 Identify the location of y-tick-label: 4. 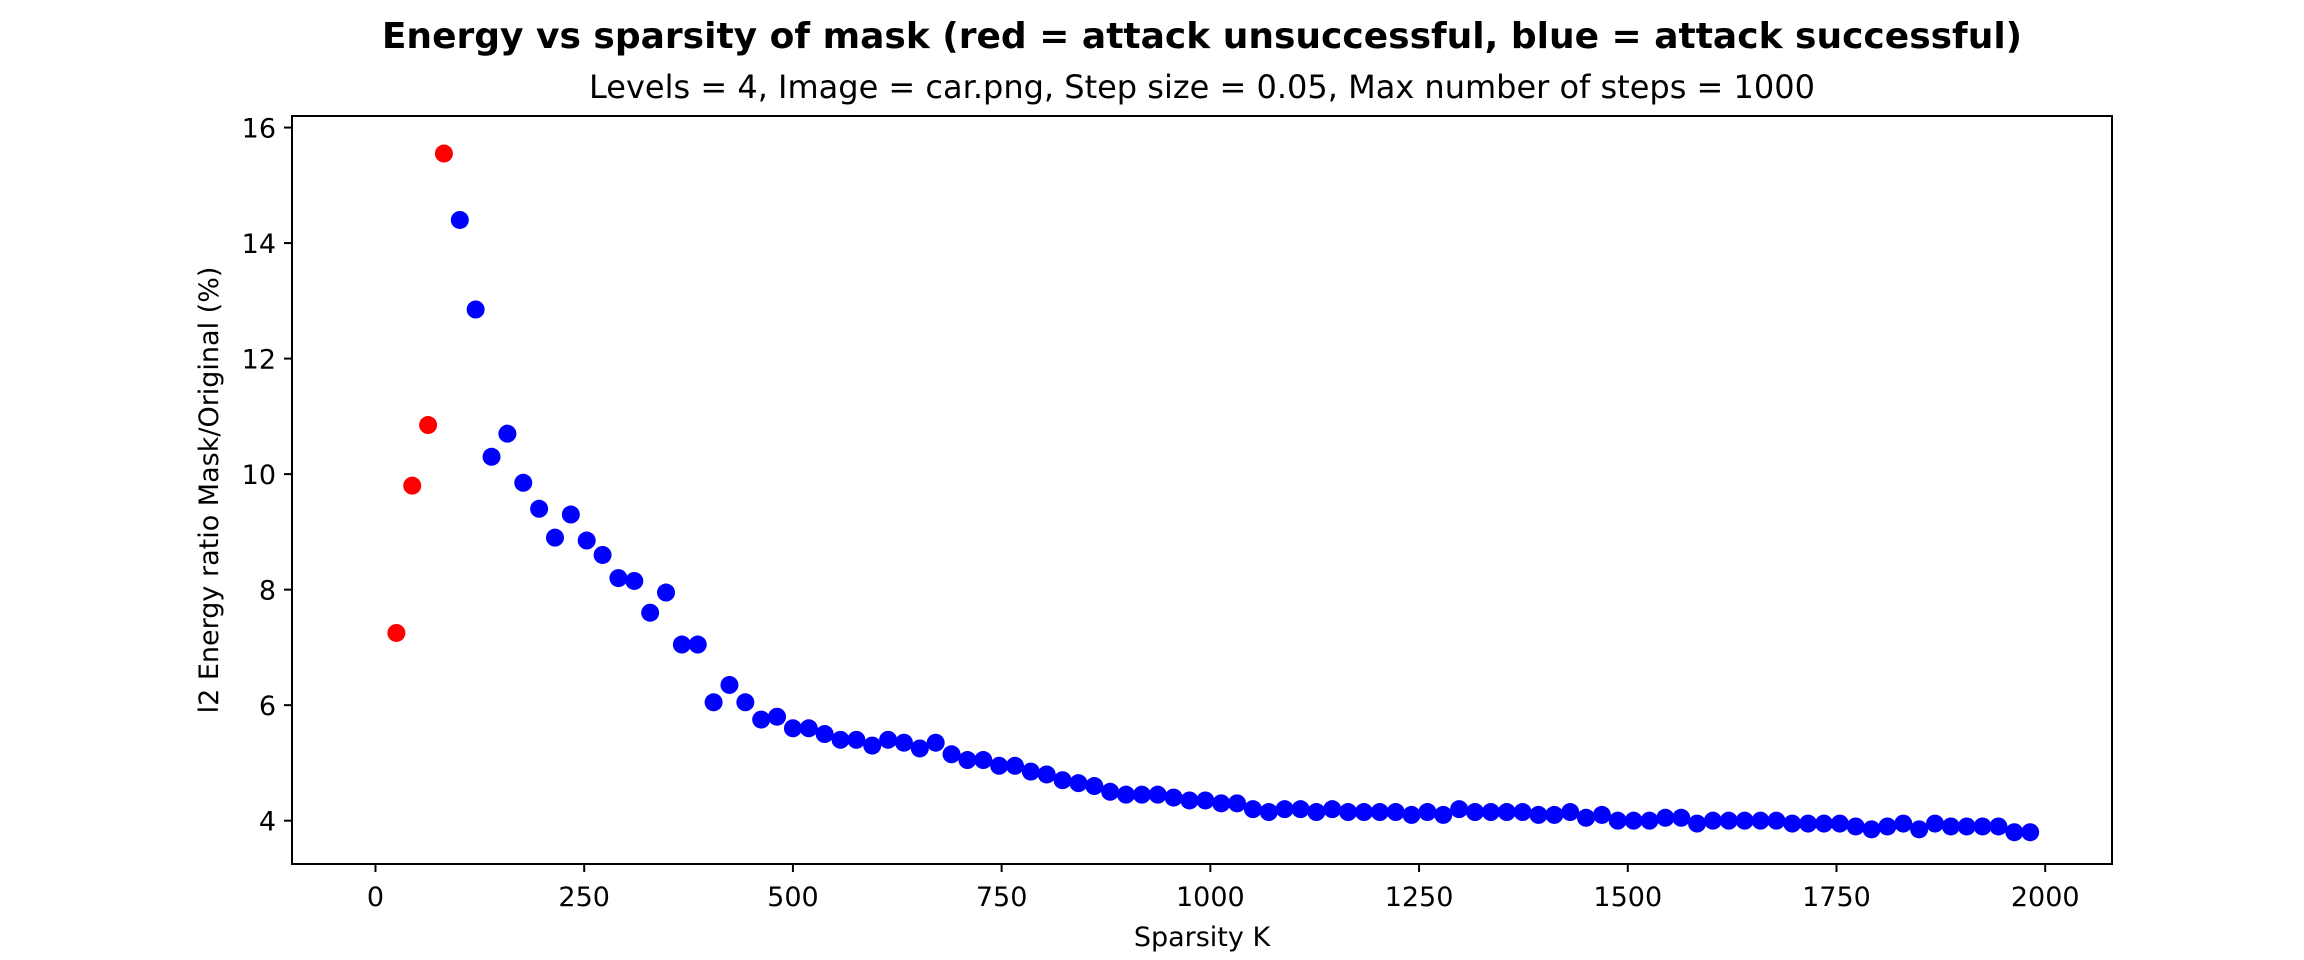
(267, 822).